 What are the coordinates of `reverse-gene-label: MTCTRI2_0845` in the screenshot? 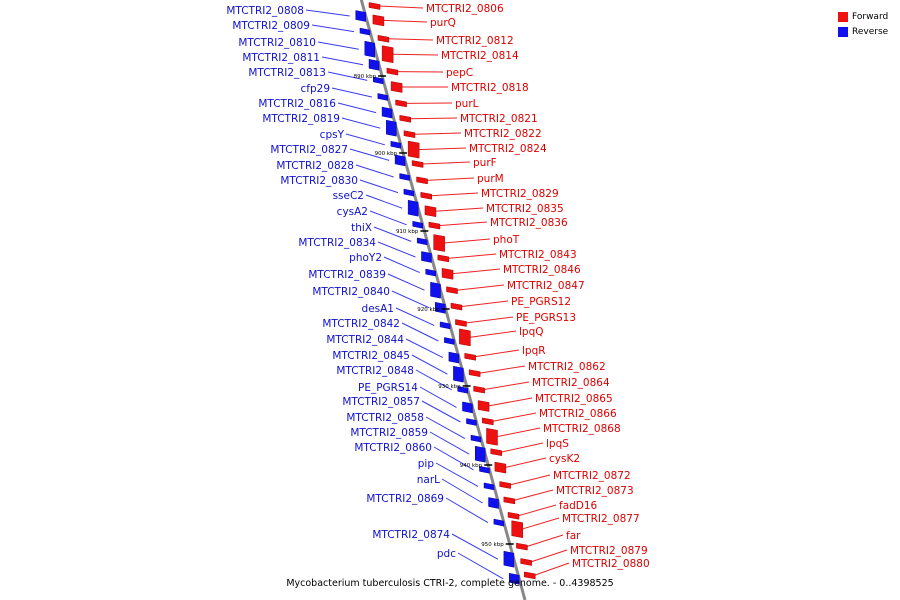 It's located at (371, 356).